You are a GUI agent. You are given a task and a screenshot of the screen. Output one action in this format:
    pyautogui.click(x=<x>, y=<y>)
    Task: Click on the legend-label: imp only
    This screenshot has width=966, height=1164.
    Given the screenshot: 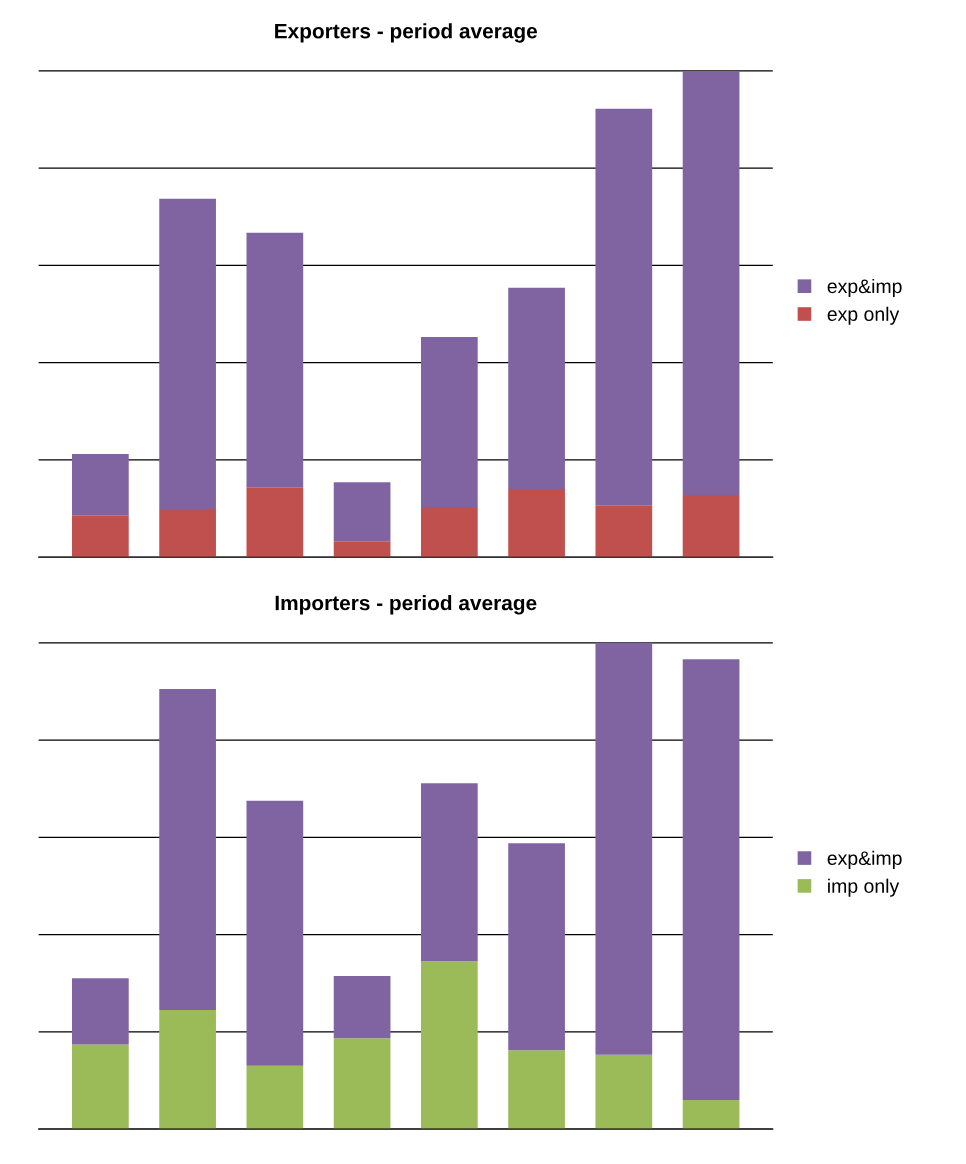 What is the action you would take?
    pyautogui.click(x=864, y=887)
    